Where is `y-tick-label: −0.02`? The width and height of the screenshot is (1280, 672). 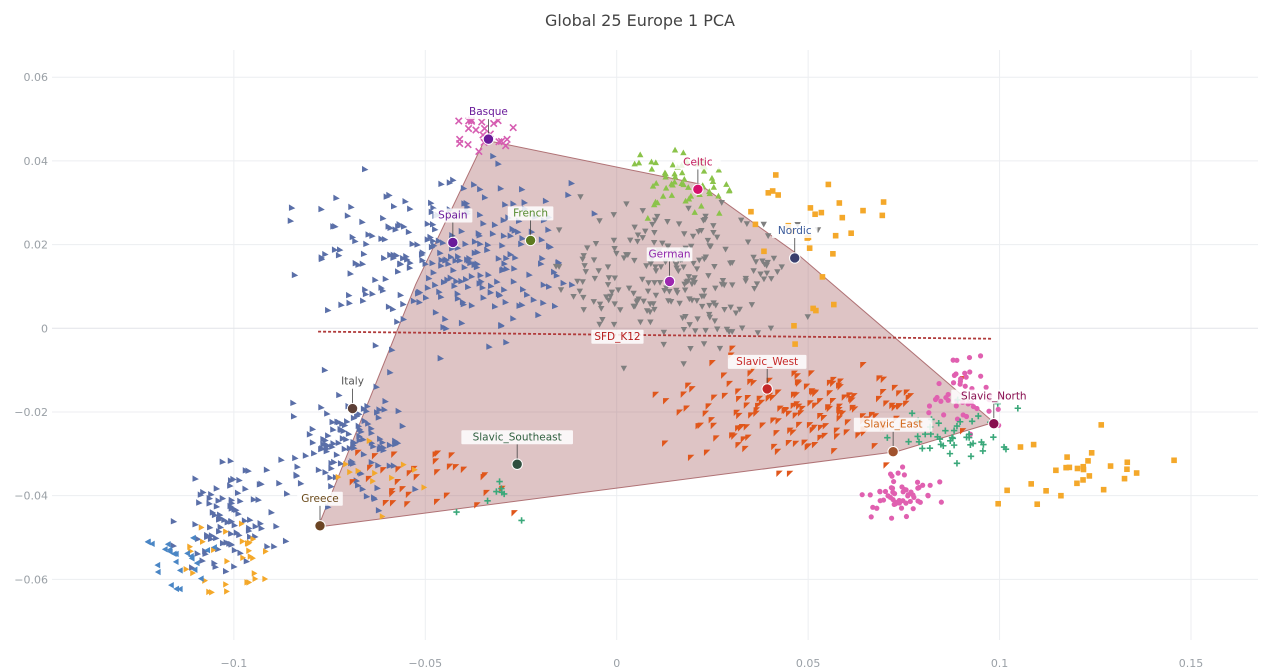 y-tick-label: −0.02 is located at coordinates (31, 412).